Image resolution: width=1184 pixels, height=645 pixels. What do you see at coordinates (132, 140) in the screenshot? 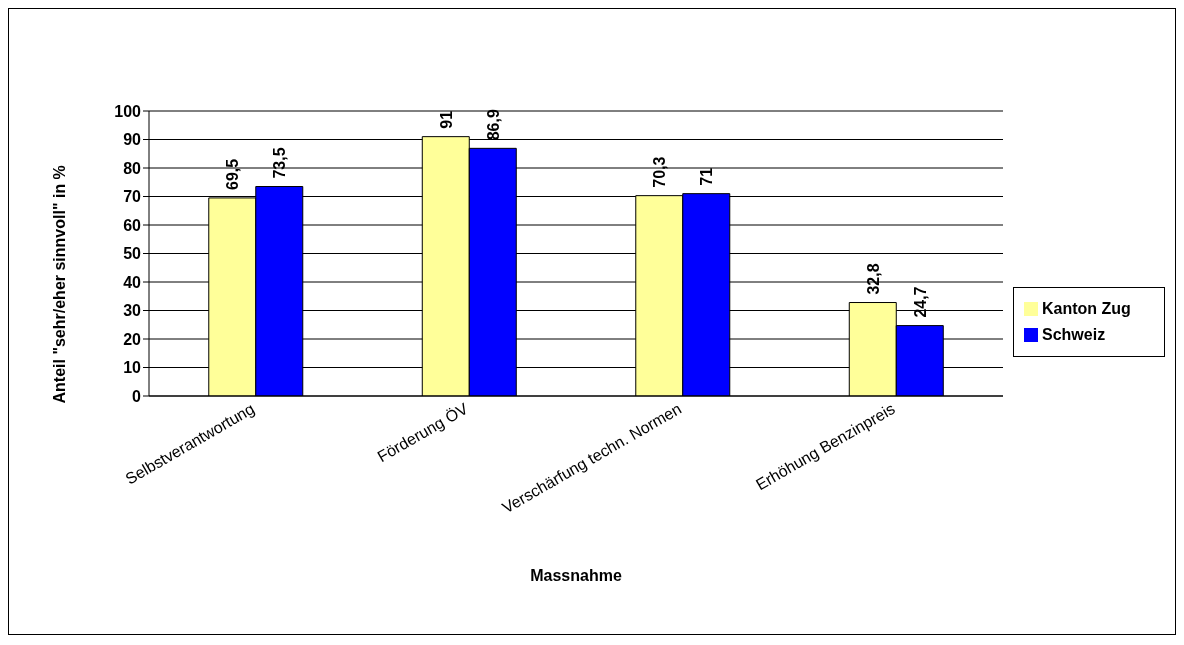
I see `y-tick-label: 90` at bounding box center [132, 140].